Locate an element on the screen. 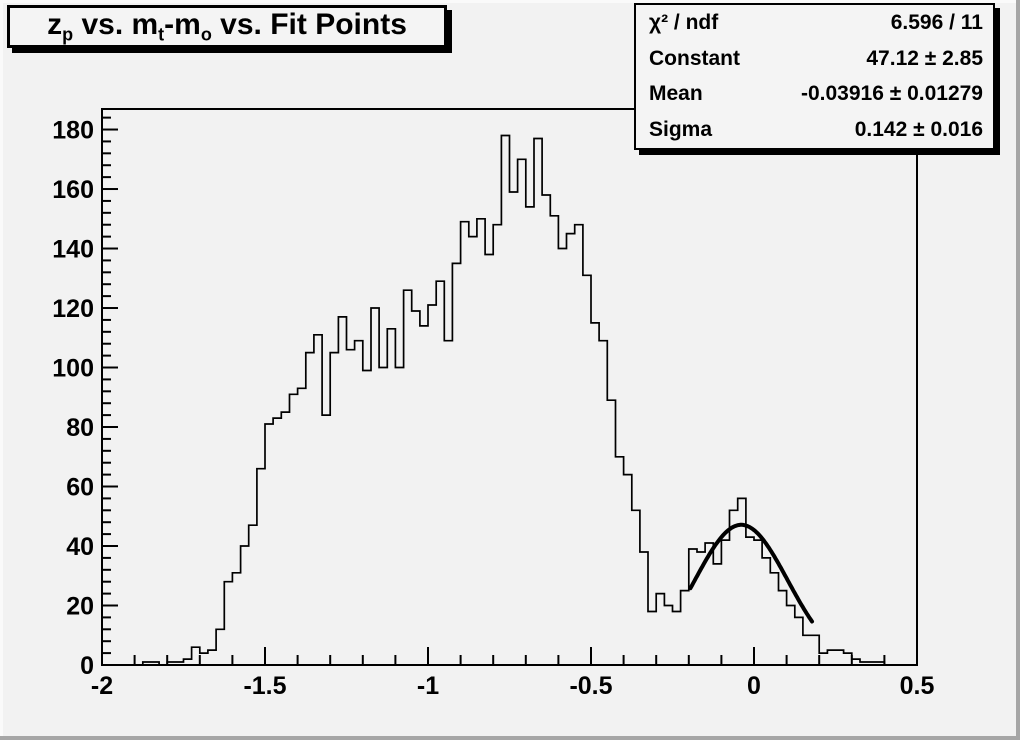  stats-label: Constant is located at coordinates (694, 58).